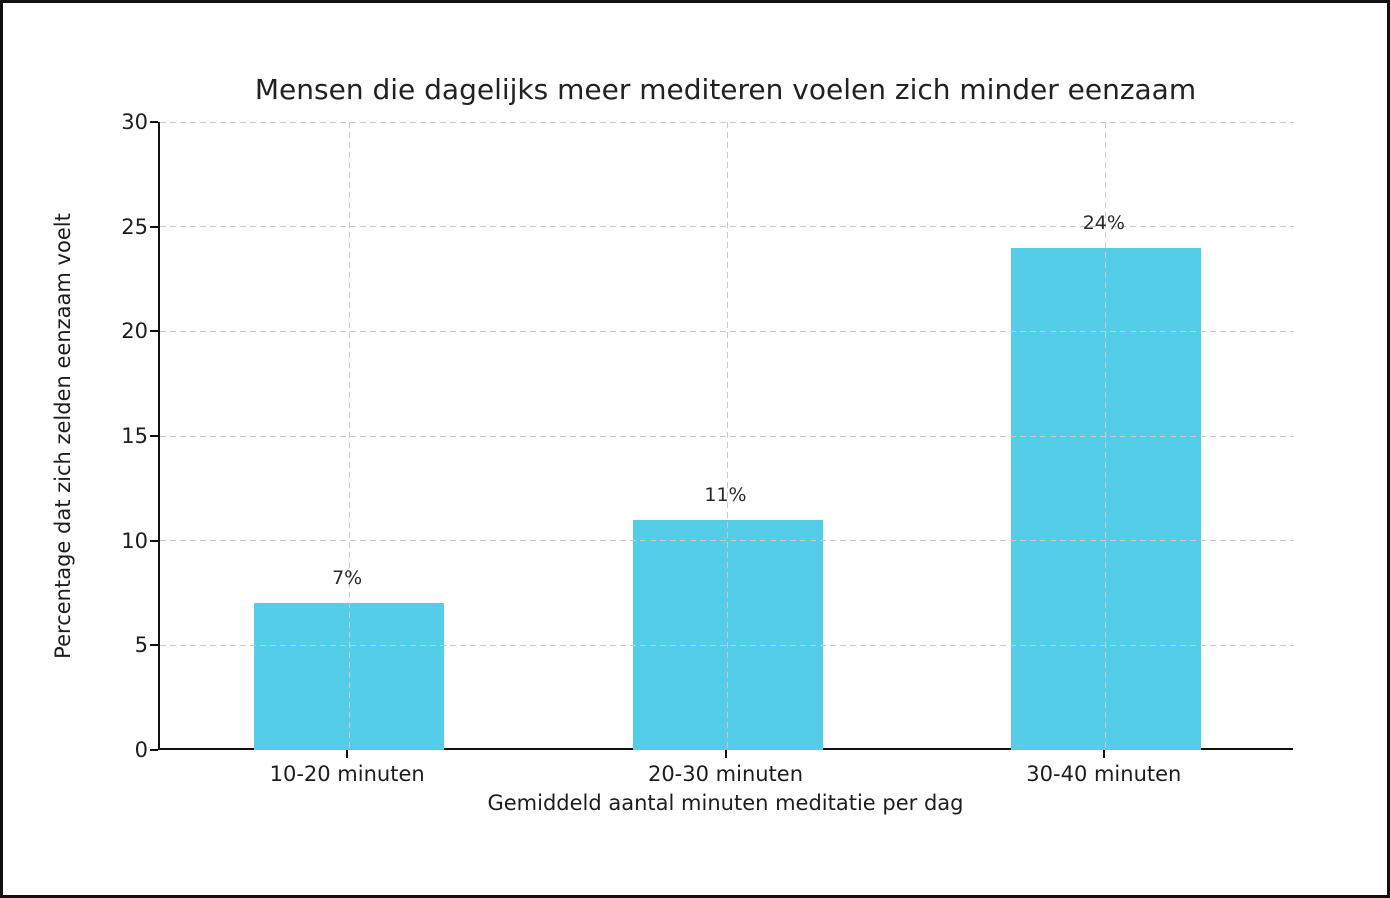  What do you see at coordinates (347, 774) in the screenshot?
I see `x-tick-label: 10-20 minuten` at bounding box center [347, 774].